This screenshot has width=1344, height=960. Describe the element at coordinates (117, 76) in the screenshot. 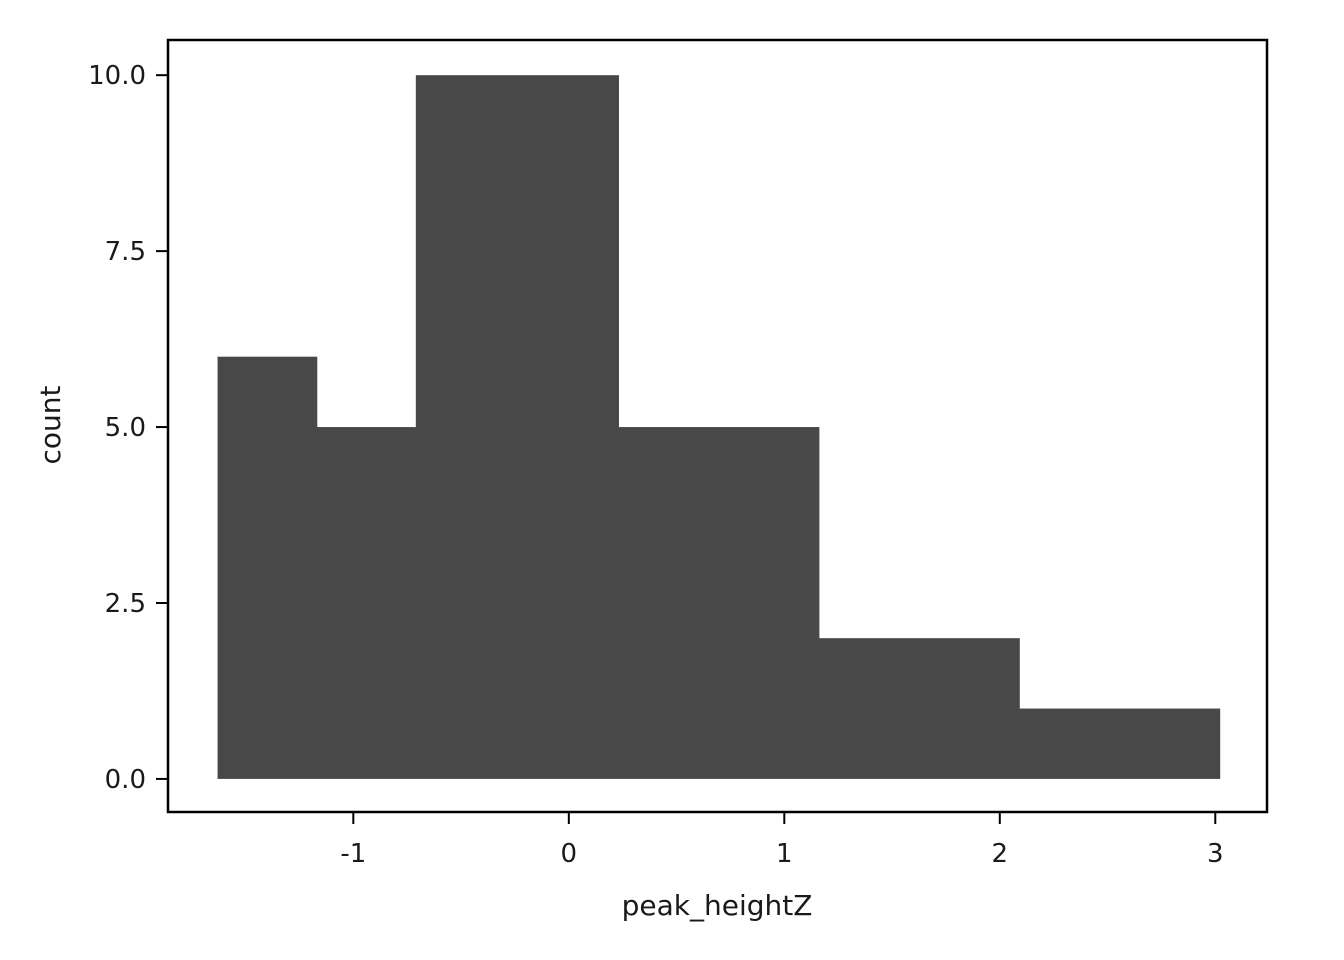

I see `y-tick-label: 10.0` at that location.